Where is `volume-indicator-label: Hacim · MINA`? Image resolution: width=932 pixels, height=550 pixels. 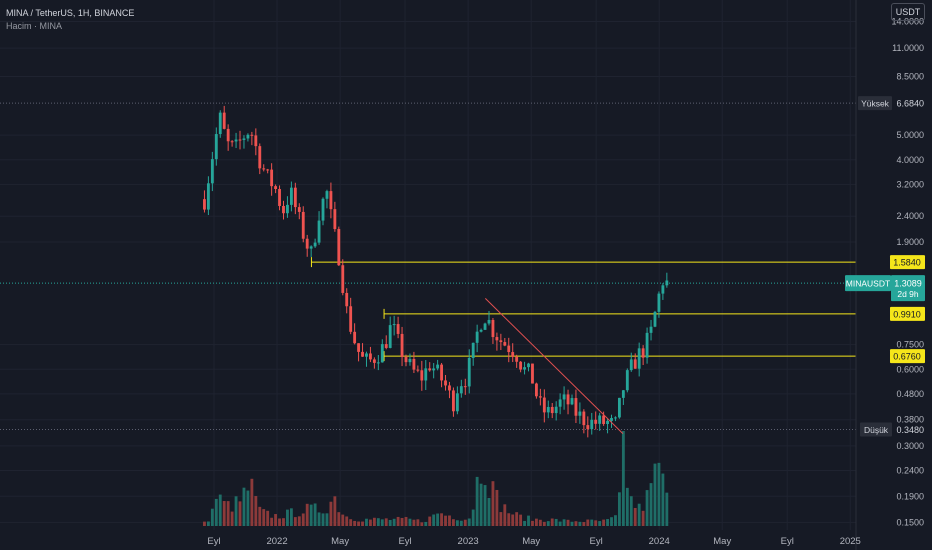
volume-indicator-label: Hacim · MINA is located at coordinates (34, 26).